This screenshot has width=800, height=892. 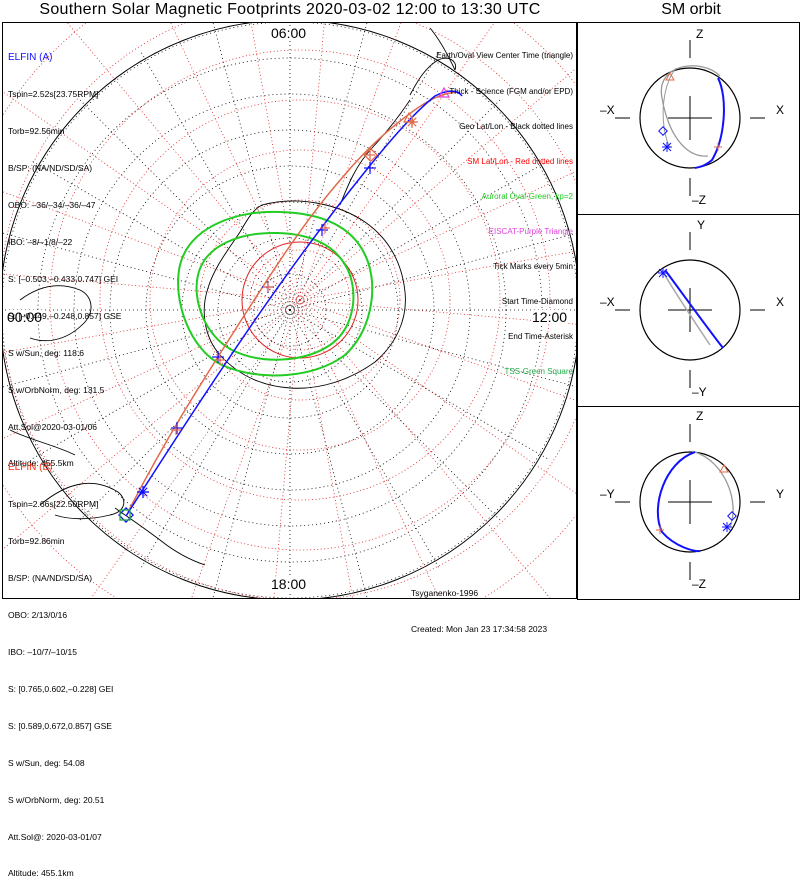 What do you see at coordinates (530, 231) in the screenshot?
I see `legend-item: EISCAT-Purple Triangle` at bounding box center [530, 231].